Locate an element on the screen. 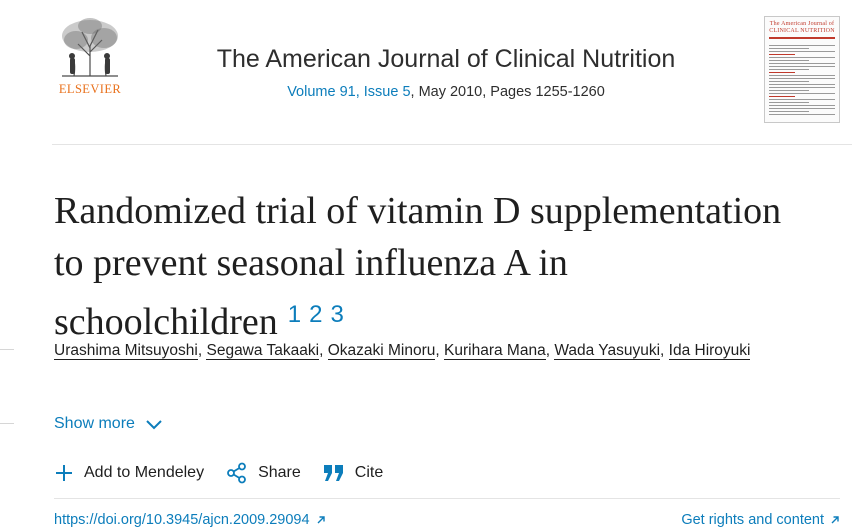 The width and height of the screenshot is (856, 531). plus-icon is located at coordinates (64, 473).